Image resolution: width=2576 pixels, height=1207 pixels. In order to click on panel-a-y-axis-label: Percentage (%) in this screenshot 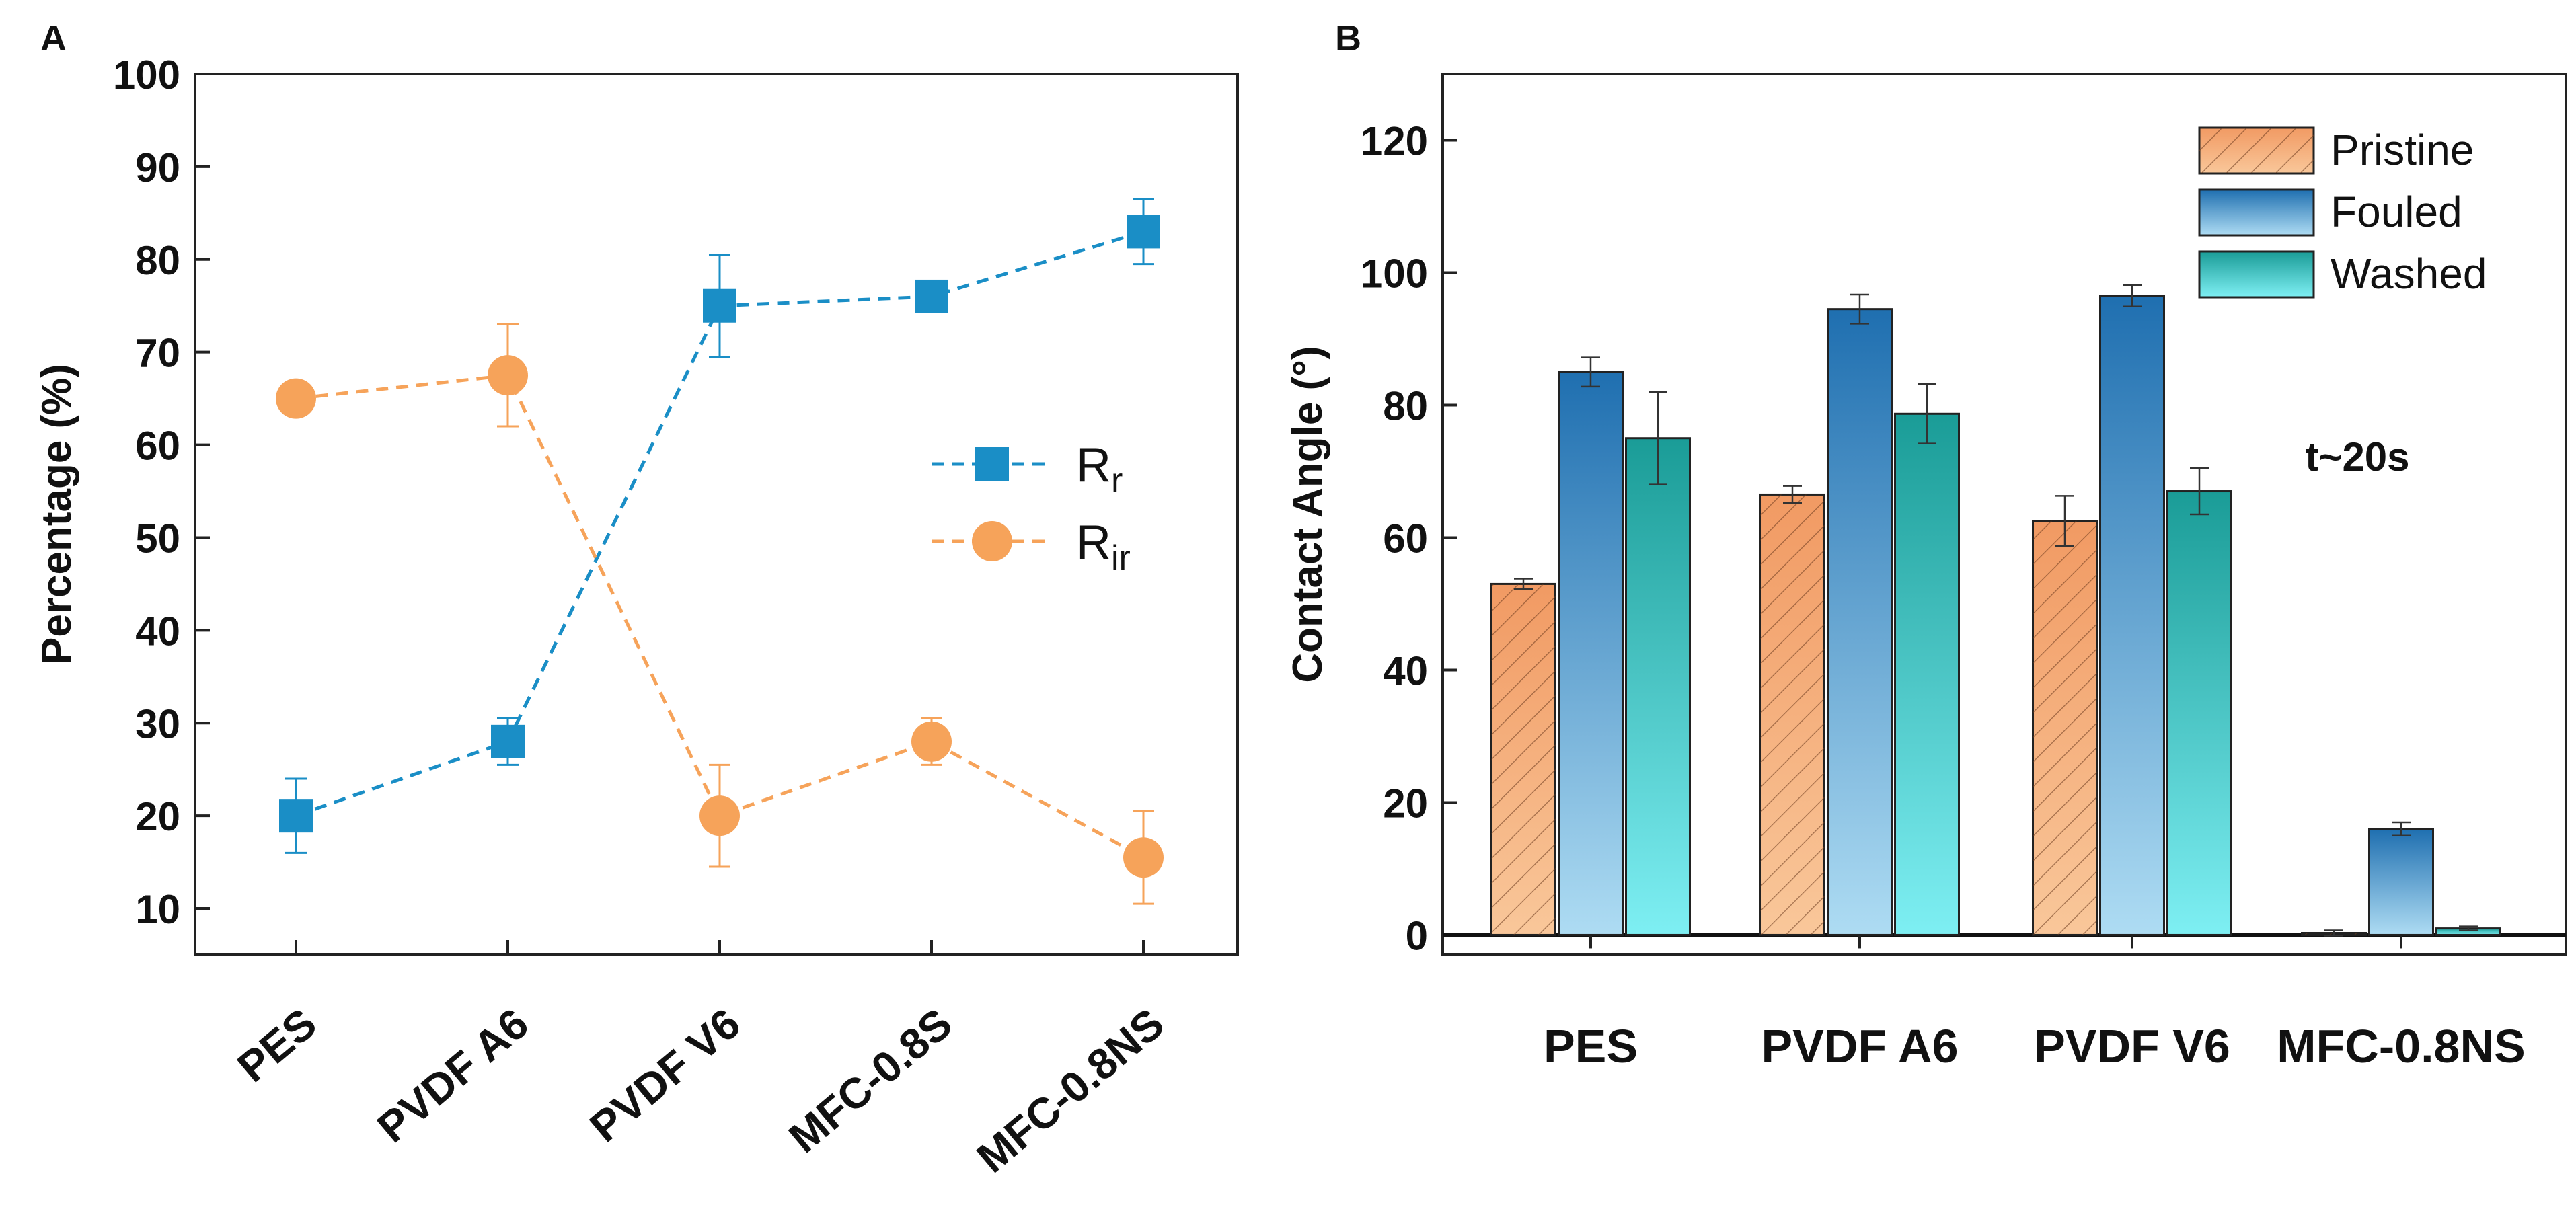, I will do `click(57, 514)`.